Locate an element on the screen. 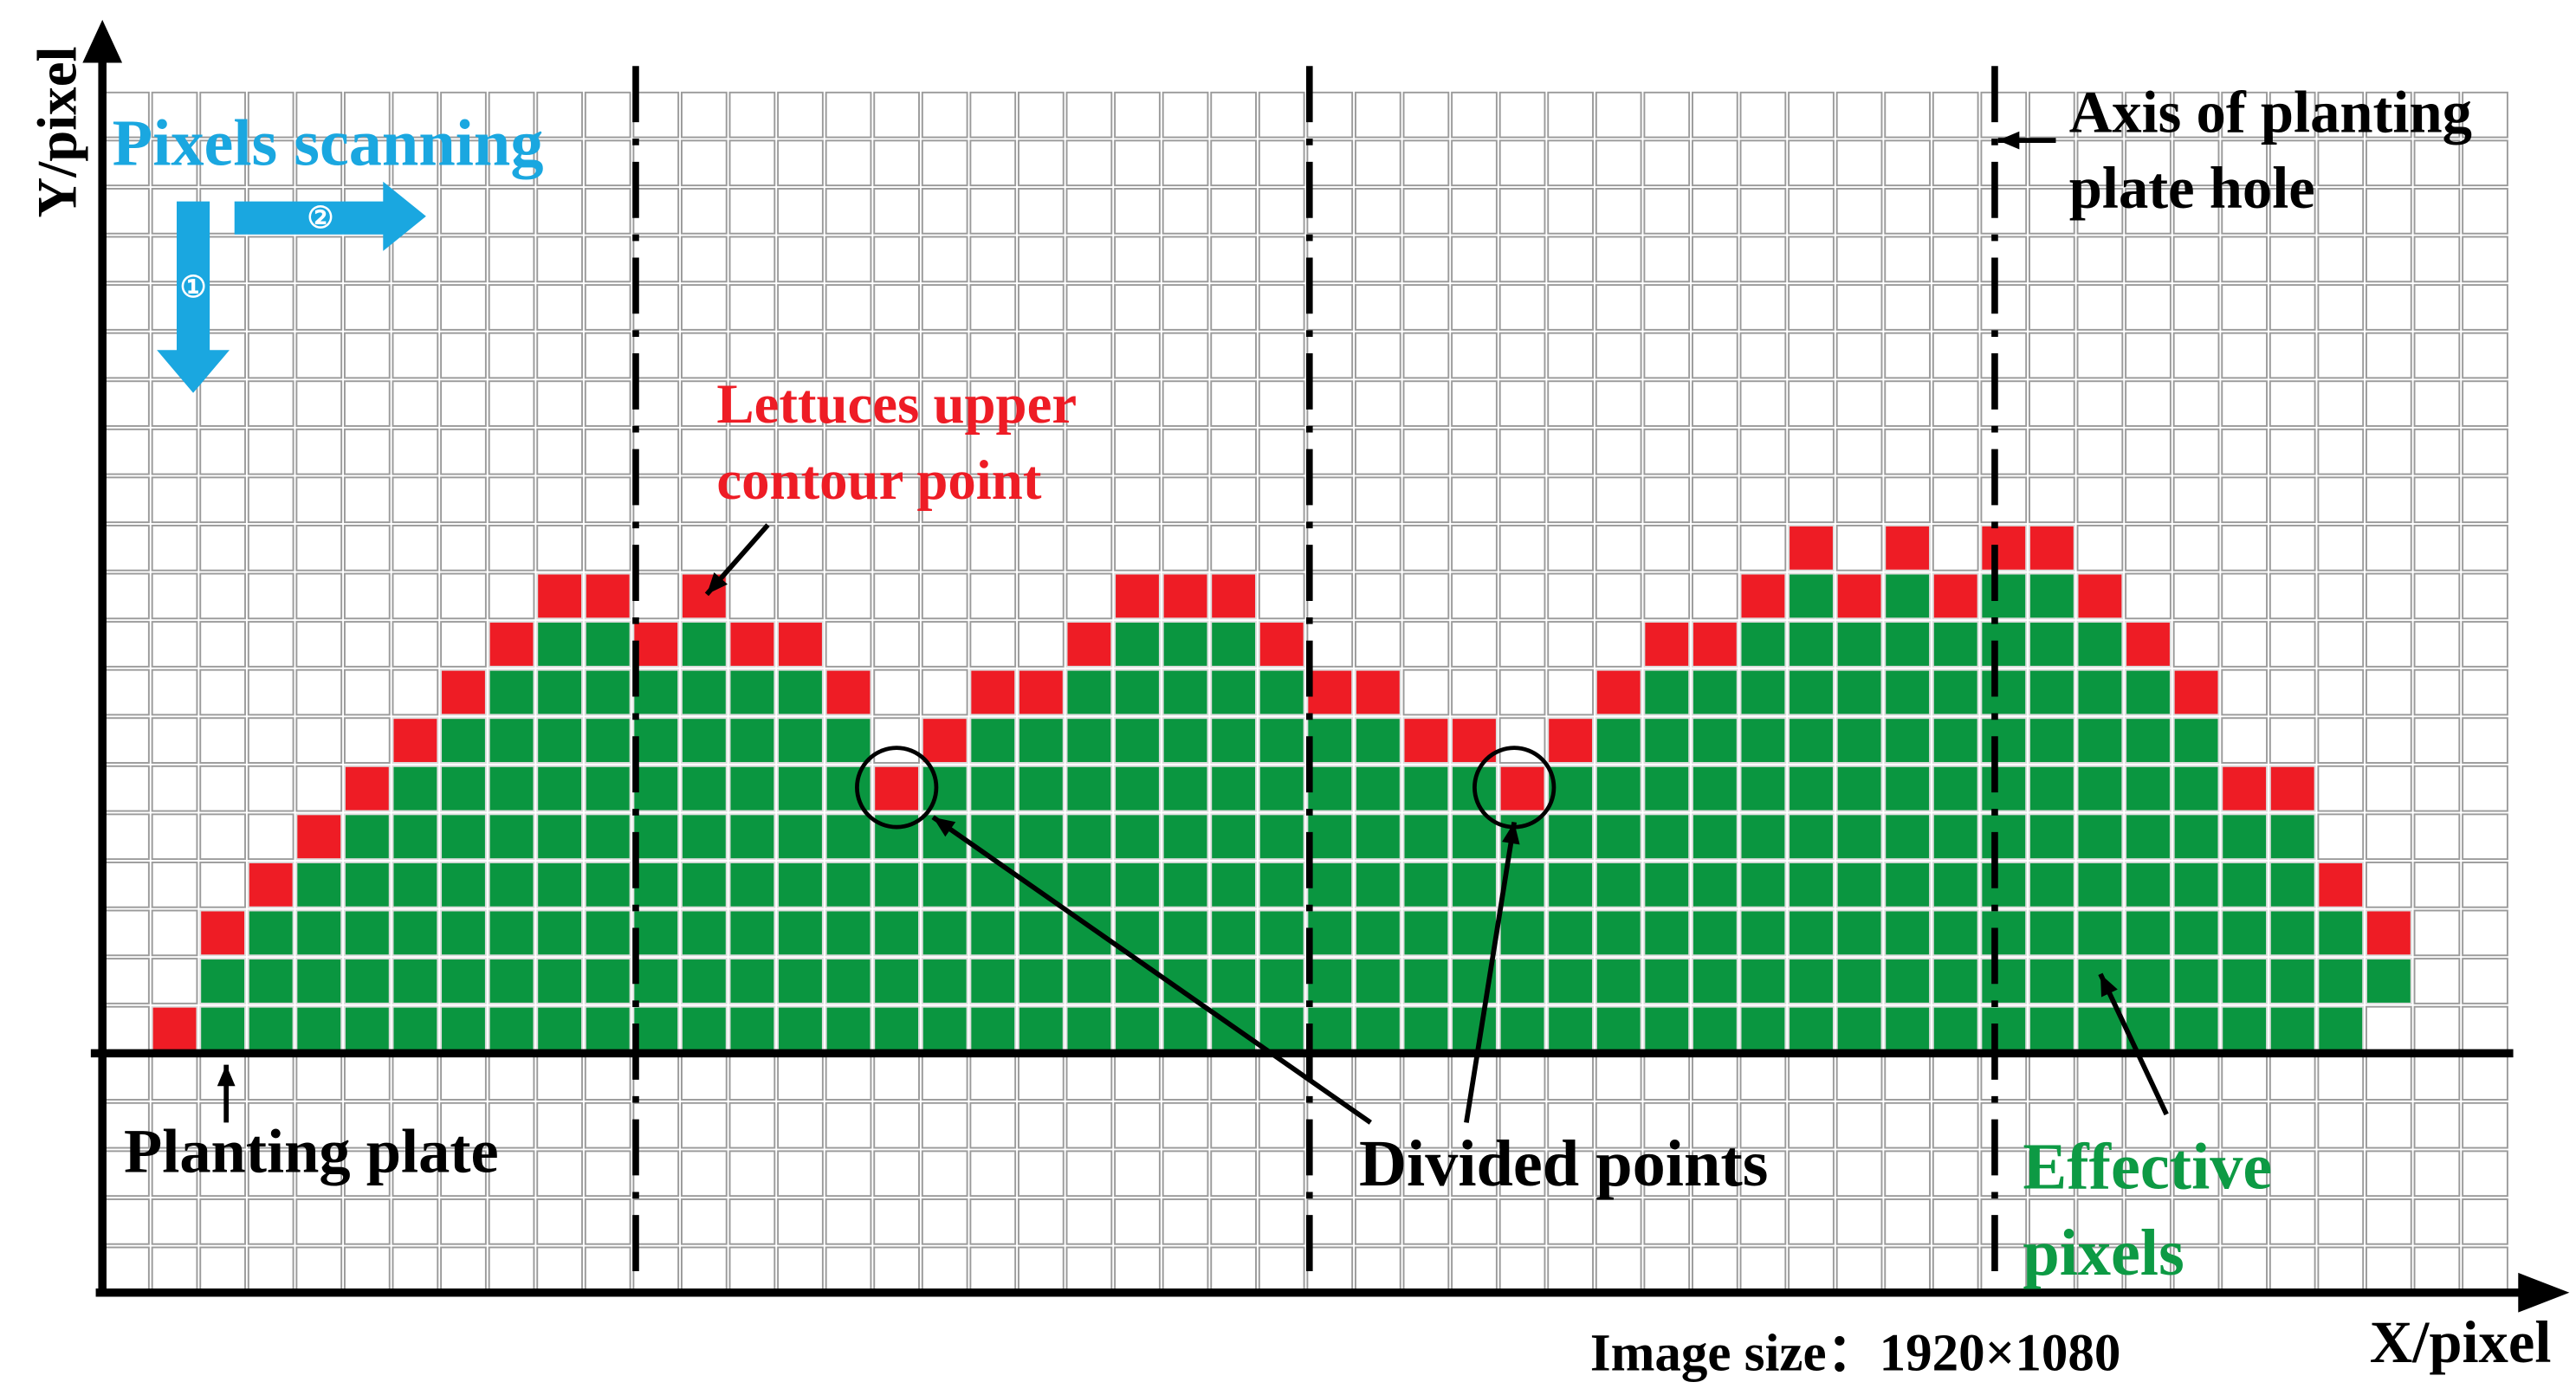 This screenshot has width=2576, height=1395. axis-hole-label: plate hole is located at coordinates (2192, 188).